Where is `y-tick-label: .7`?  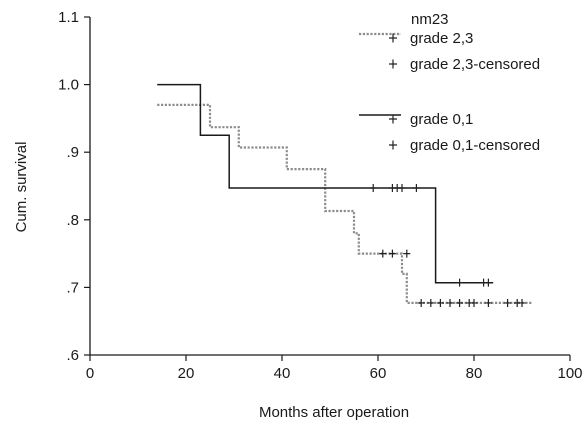 y-tick-label: .7 is located at coordinates (72, 287).